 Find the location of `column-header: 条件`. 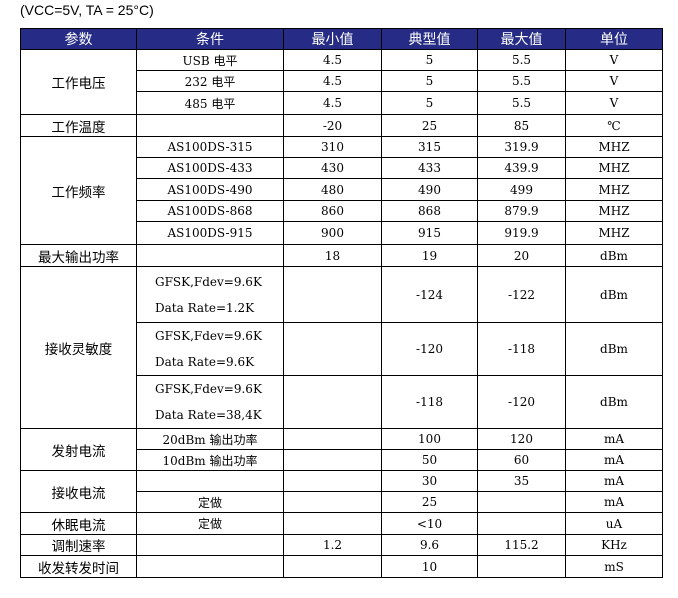

column-header: 条件 is located at coordinates (210, 39).